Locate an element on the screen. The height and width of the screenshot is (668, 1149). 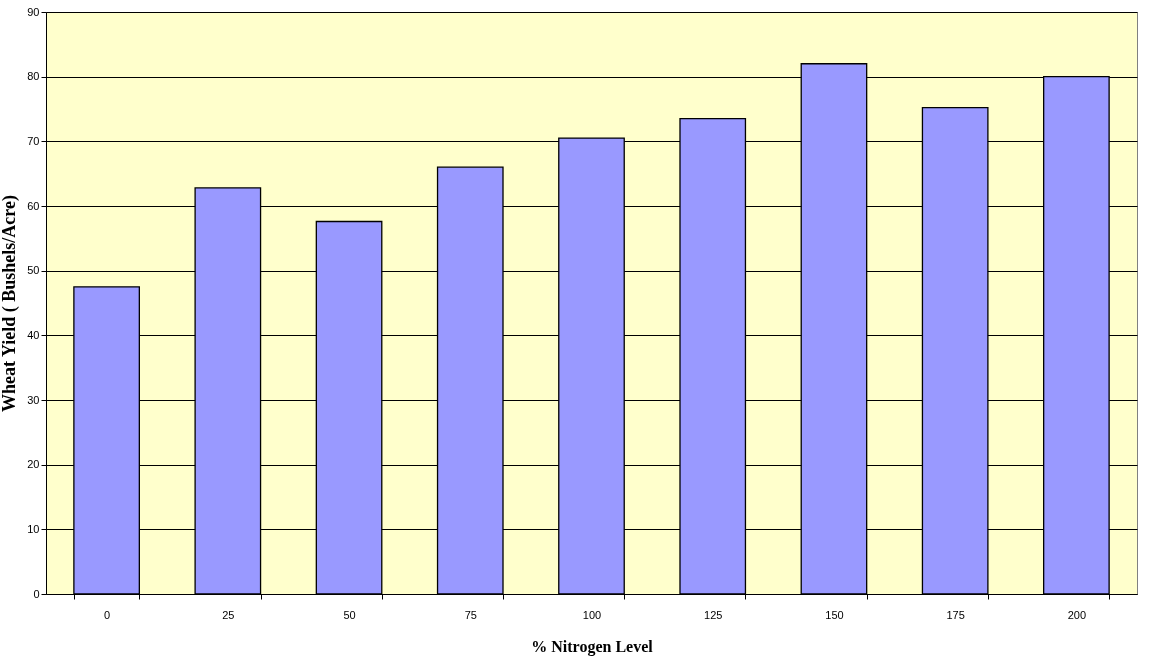
y-tick-label: 70 is located at coordinates (33, 140).